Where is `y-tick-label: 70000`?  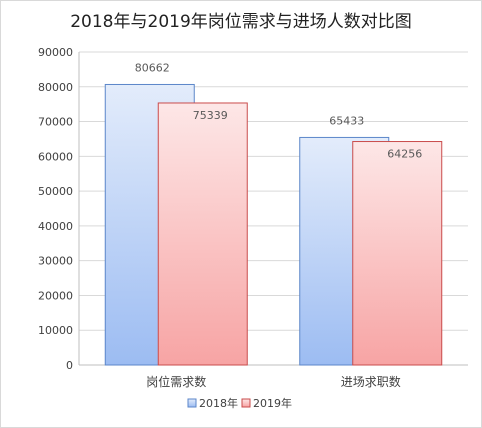 y-tick-label: 70000 is located at coordinates (55, 122).